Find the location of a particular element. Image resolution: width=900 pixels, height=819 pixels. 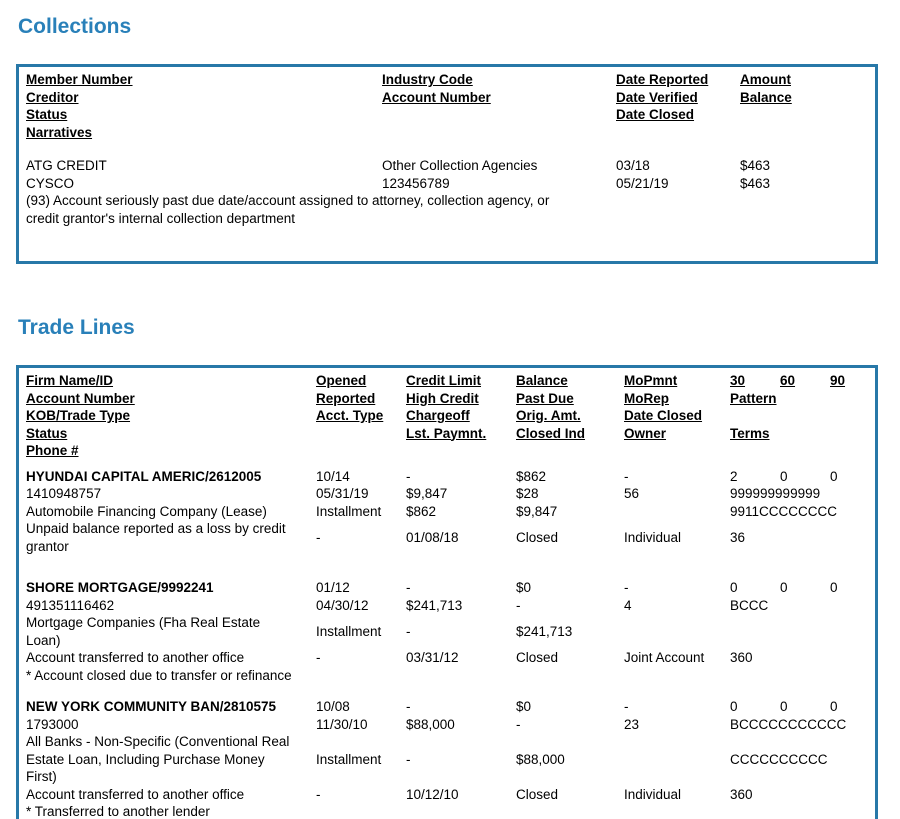

trade-high-credit: $241,713 is located at coordinates (434, 605).